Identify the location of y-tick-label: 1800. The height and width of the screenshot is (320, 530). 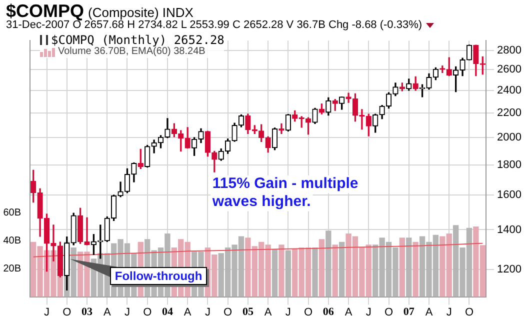
(509, 164).